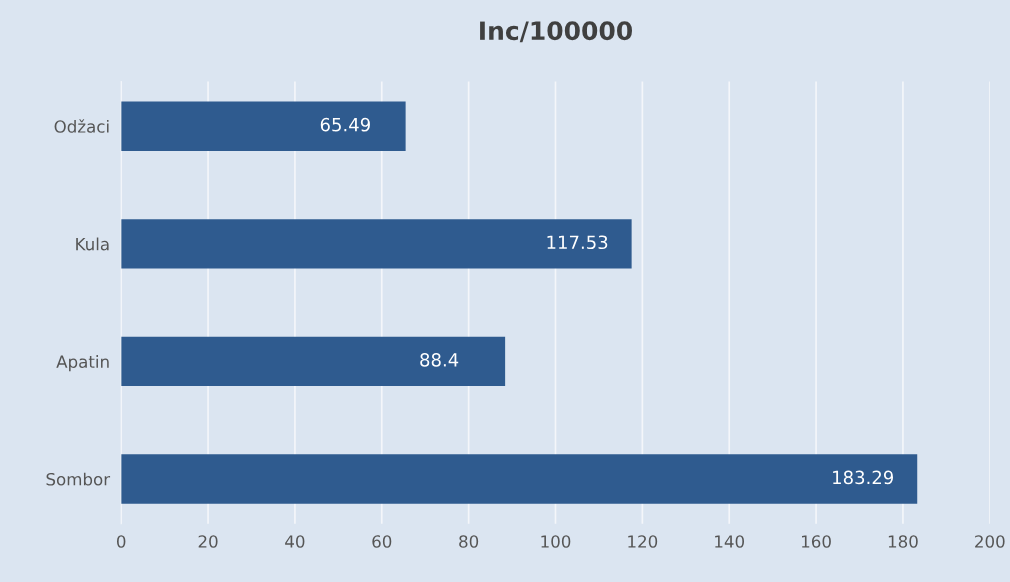 This screenshot has height=582, width=1010. I want to click on data-label: 65.49, so click(345, 124).